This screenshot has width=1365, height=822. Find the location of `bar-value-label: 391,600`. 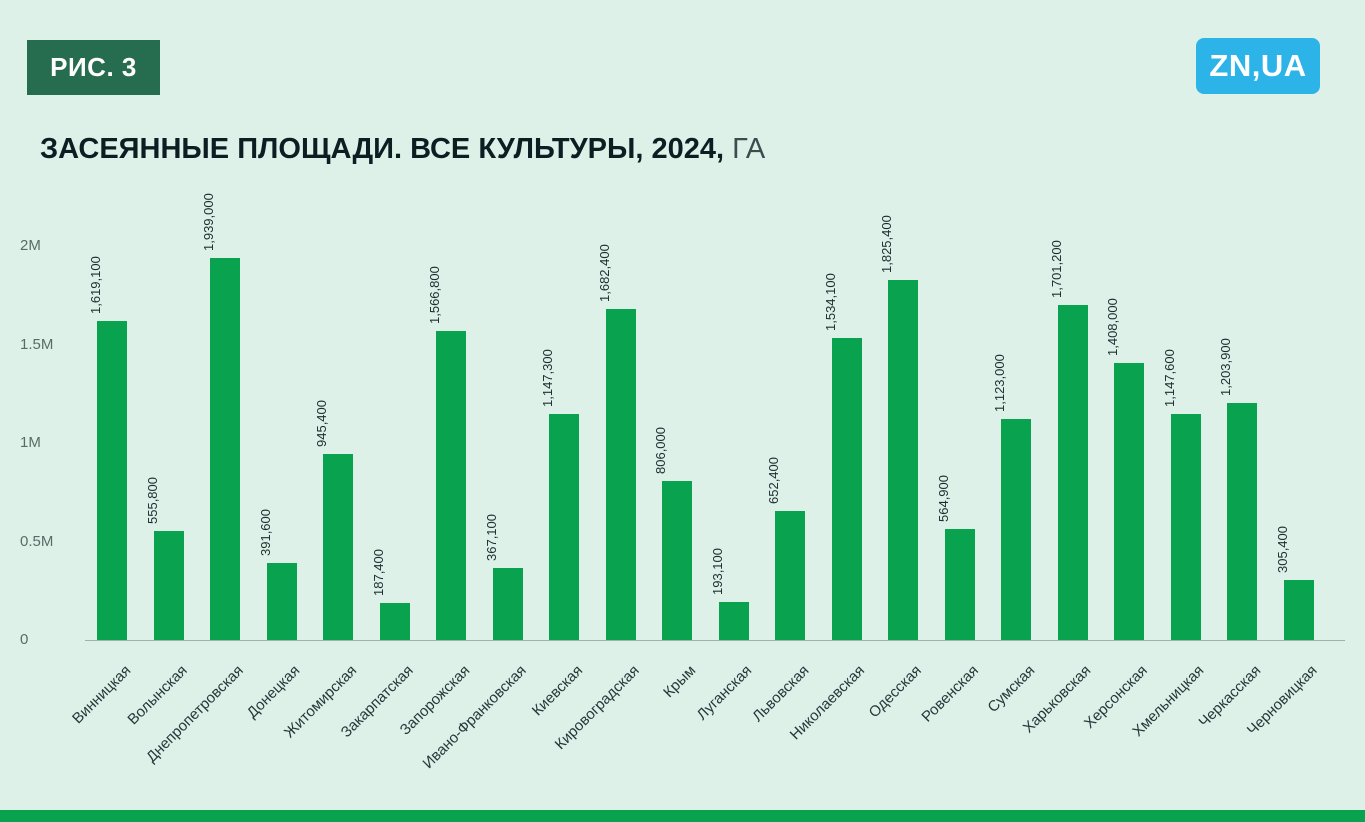

bar-value-label: 391,600 is located at coordinates (265, 532).